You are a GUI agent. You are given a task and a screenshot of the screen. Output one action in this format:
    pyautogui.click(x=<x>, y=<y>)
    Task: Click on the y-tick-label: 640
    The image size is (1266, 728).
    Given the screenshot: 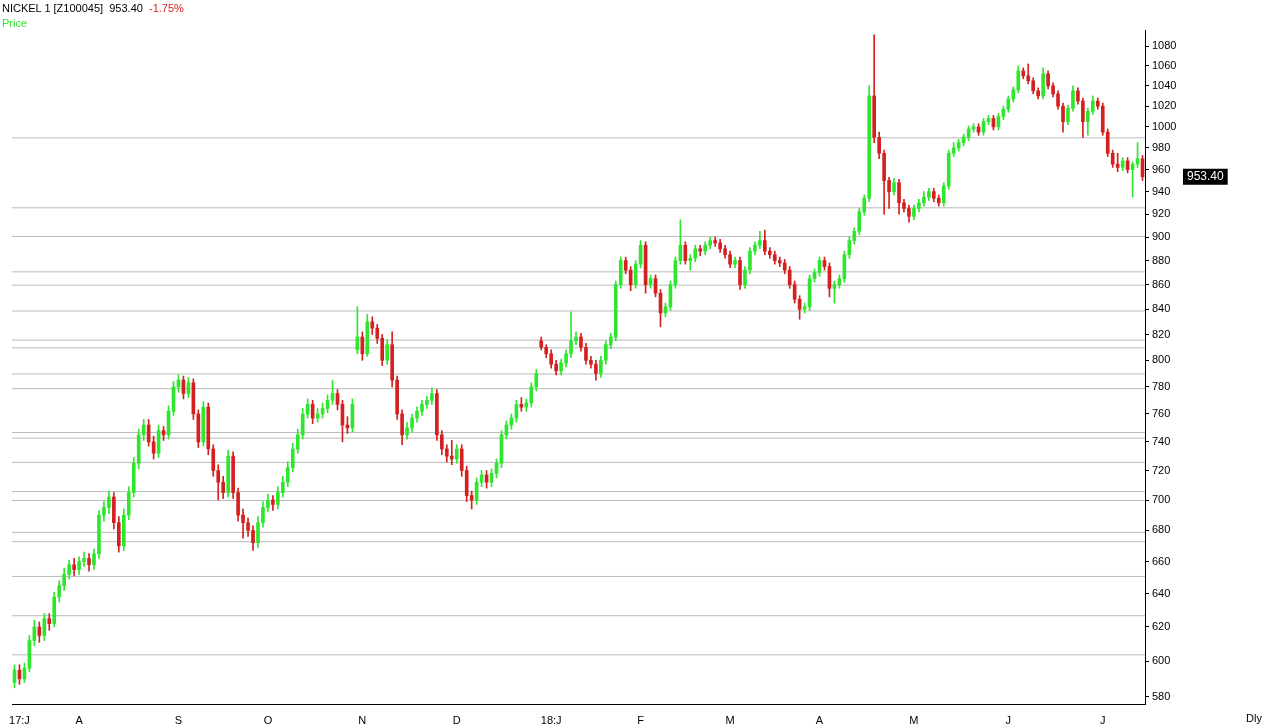 What is the action you would take?
    pyautogui.click(x=1161, y=592)
    